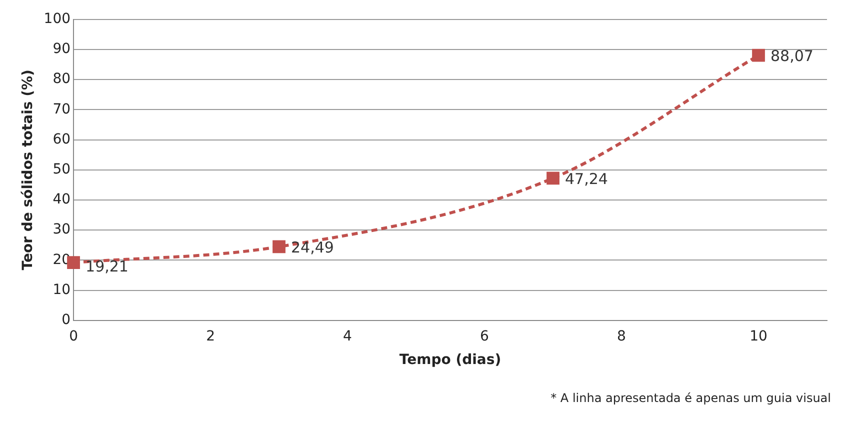 Image resolution: width=845 pixels, height=421 pixels. Describe the element at coordinates (61, 109) in the screenshot. I see `y-tick-label: 70` at that location.